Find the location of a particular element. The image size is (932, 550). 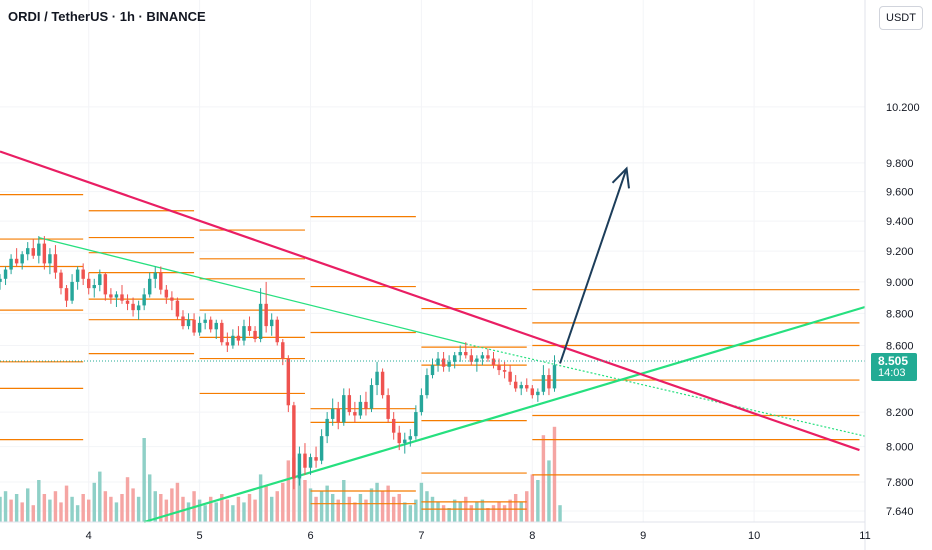

x-tick-label: 10 is located at coordinates (754, 536).